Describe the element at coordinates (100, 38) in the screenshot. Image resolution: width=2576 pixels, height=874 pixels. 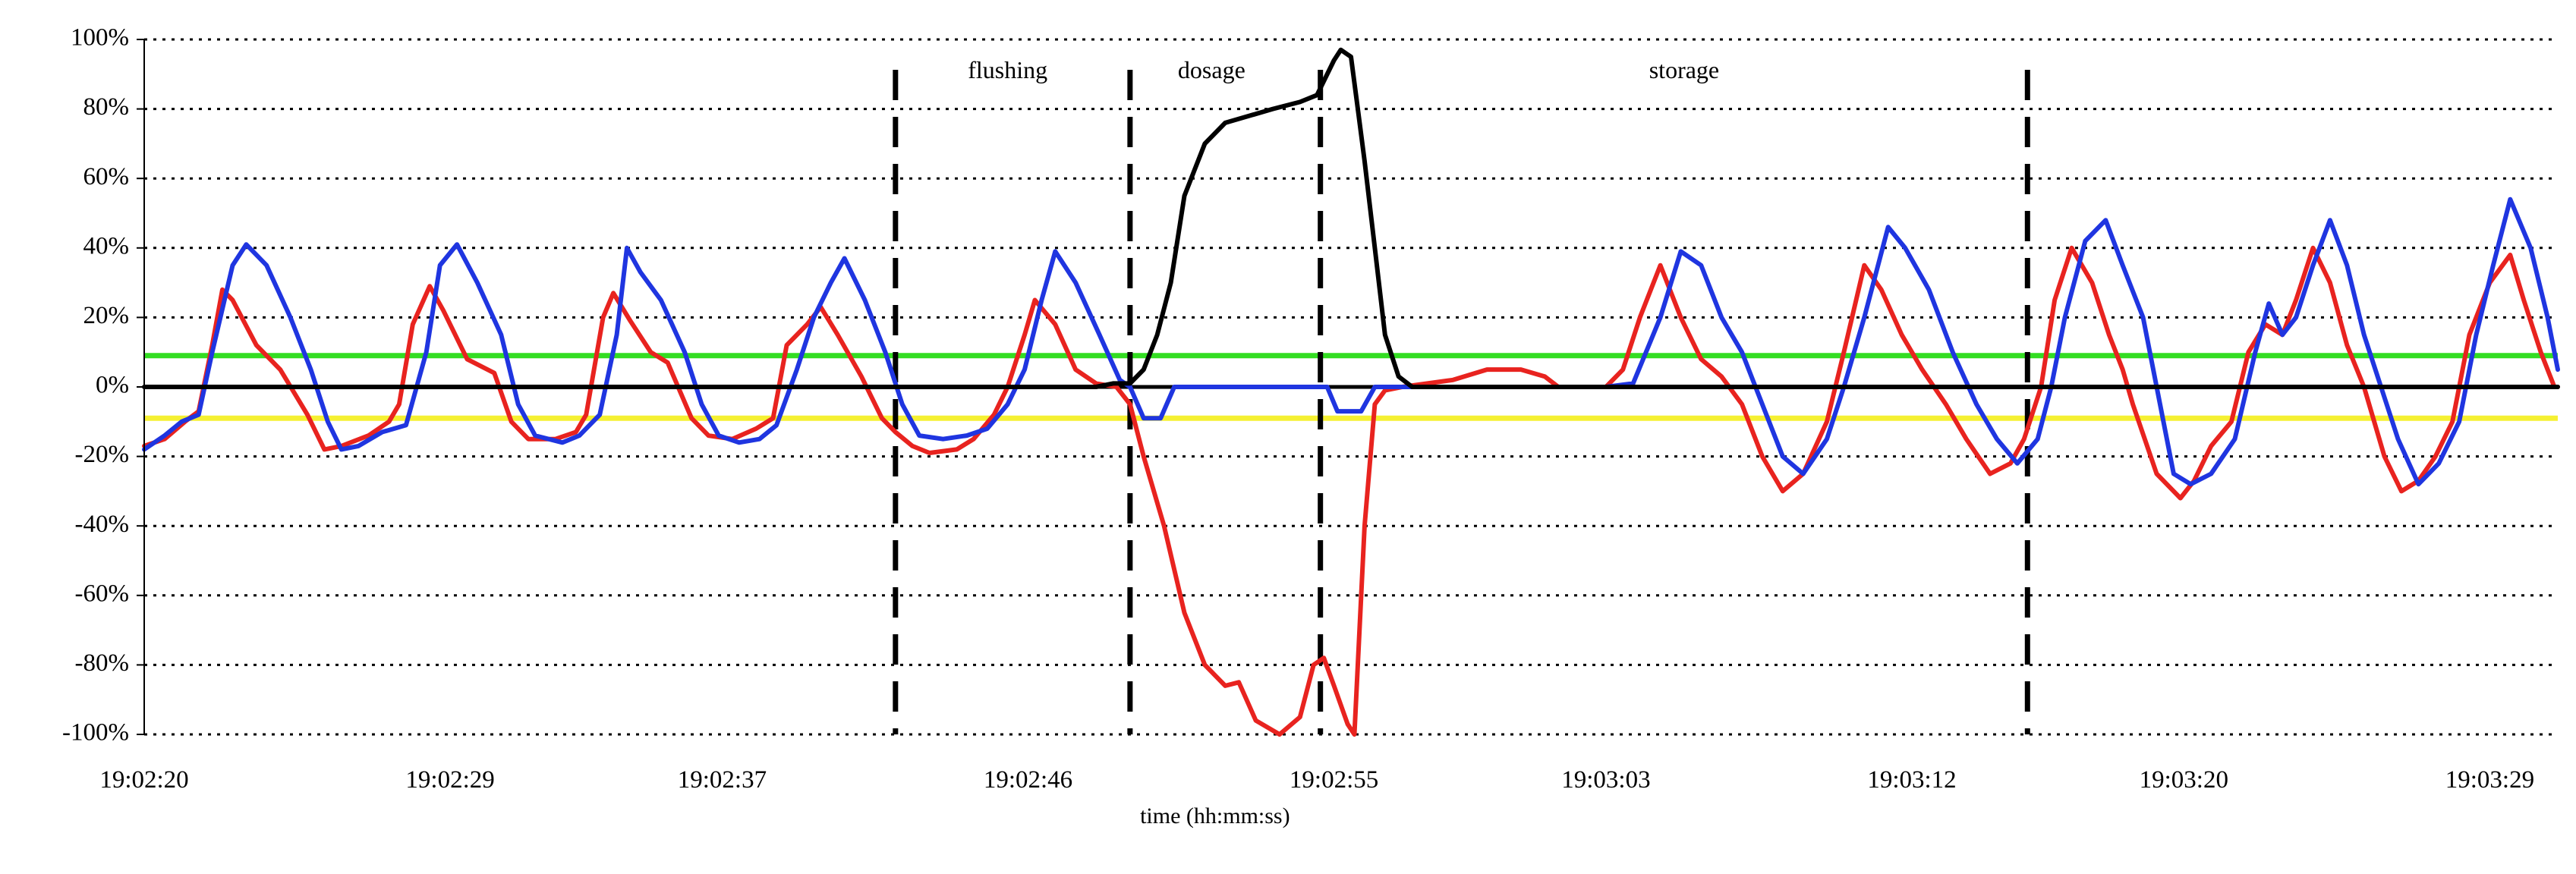
I see `y-tick-label: 100%` at that location.